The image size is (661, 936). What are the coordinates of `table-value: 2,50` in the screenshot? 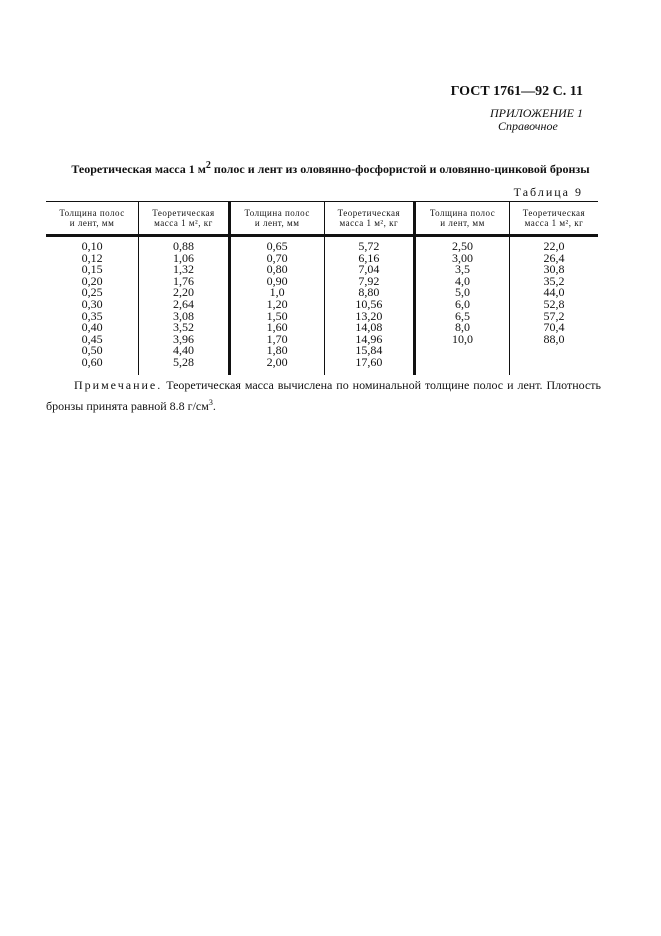 It's located at (463, 246).